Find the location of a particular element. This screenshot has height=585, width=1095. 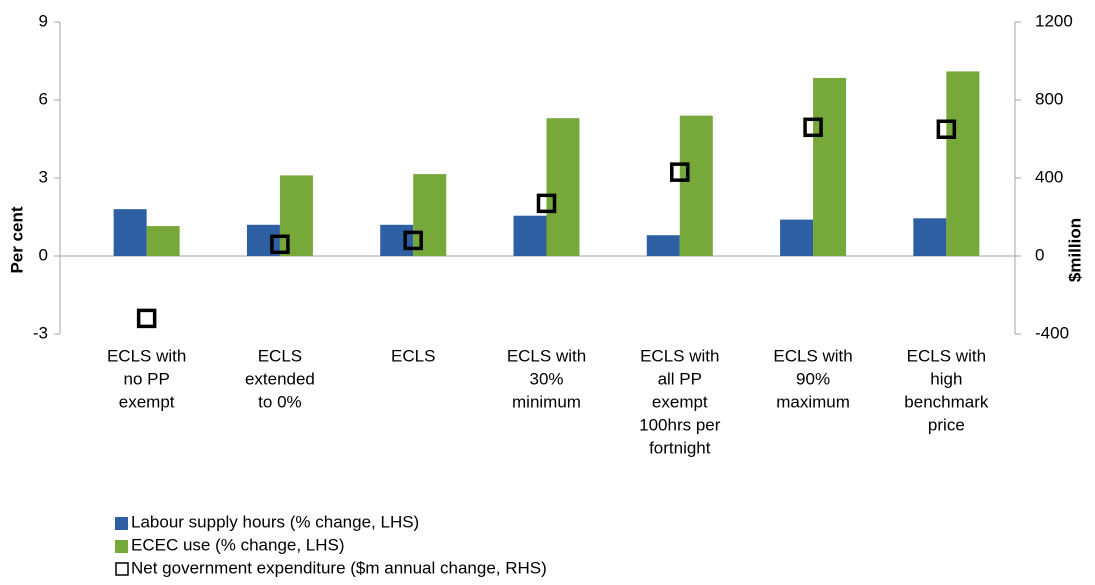

y2-tick-label: 800 is located at coordinates (1049, 98).